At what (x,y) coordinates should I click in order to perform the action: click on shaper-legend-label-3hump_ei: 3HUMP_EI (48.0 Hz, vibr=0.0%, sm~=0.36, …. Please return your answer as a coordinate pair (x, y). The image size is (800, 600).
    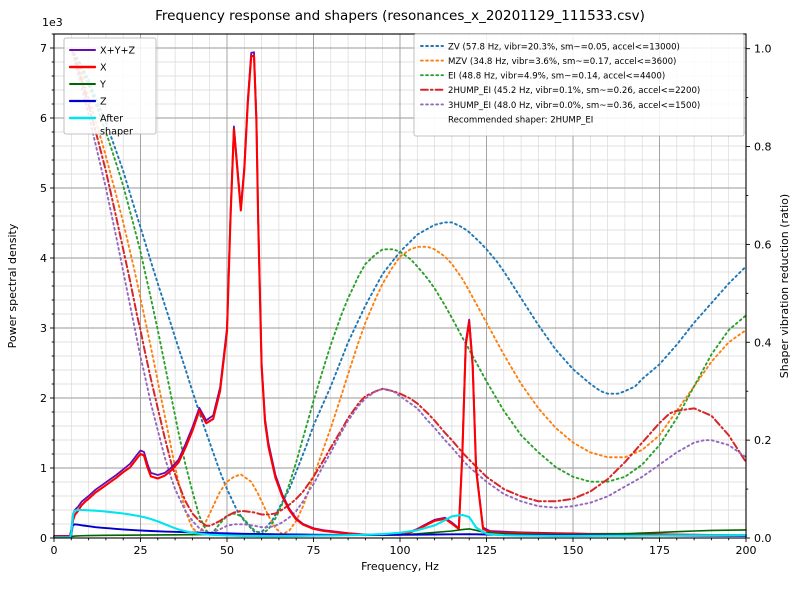
    Looking at the image, I should click on (574, 106).